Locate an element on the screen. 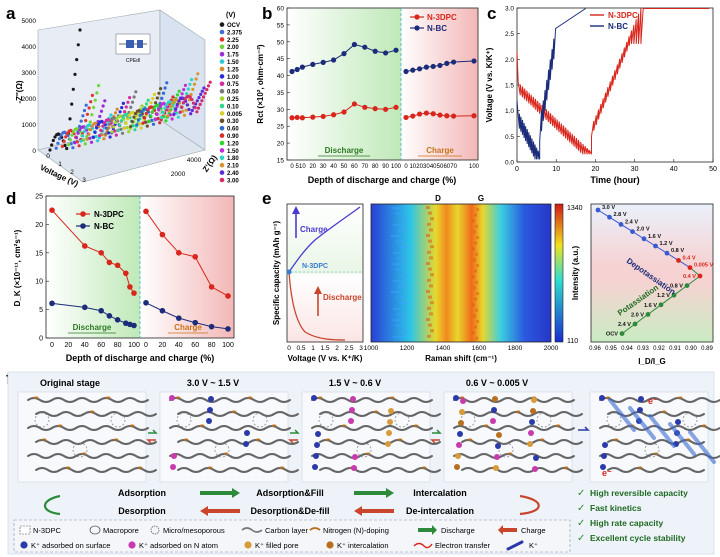  panel-e-left-frame is located at coordinates (325, 273).